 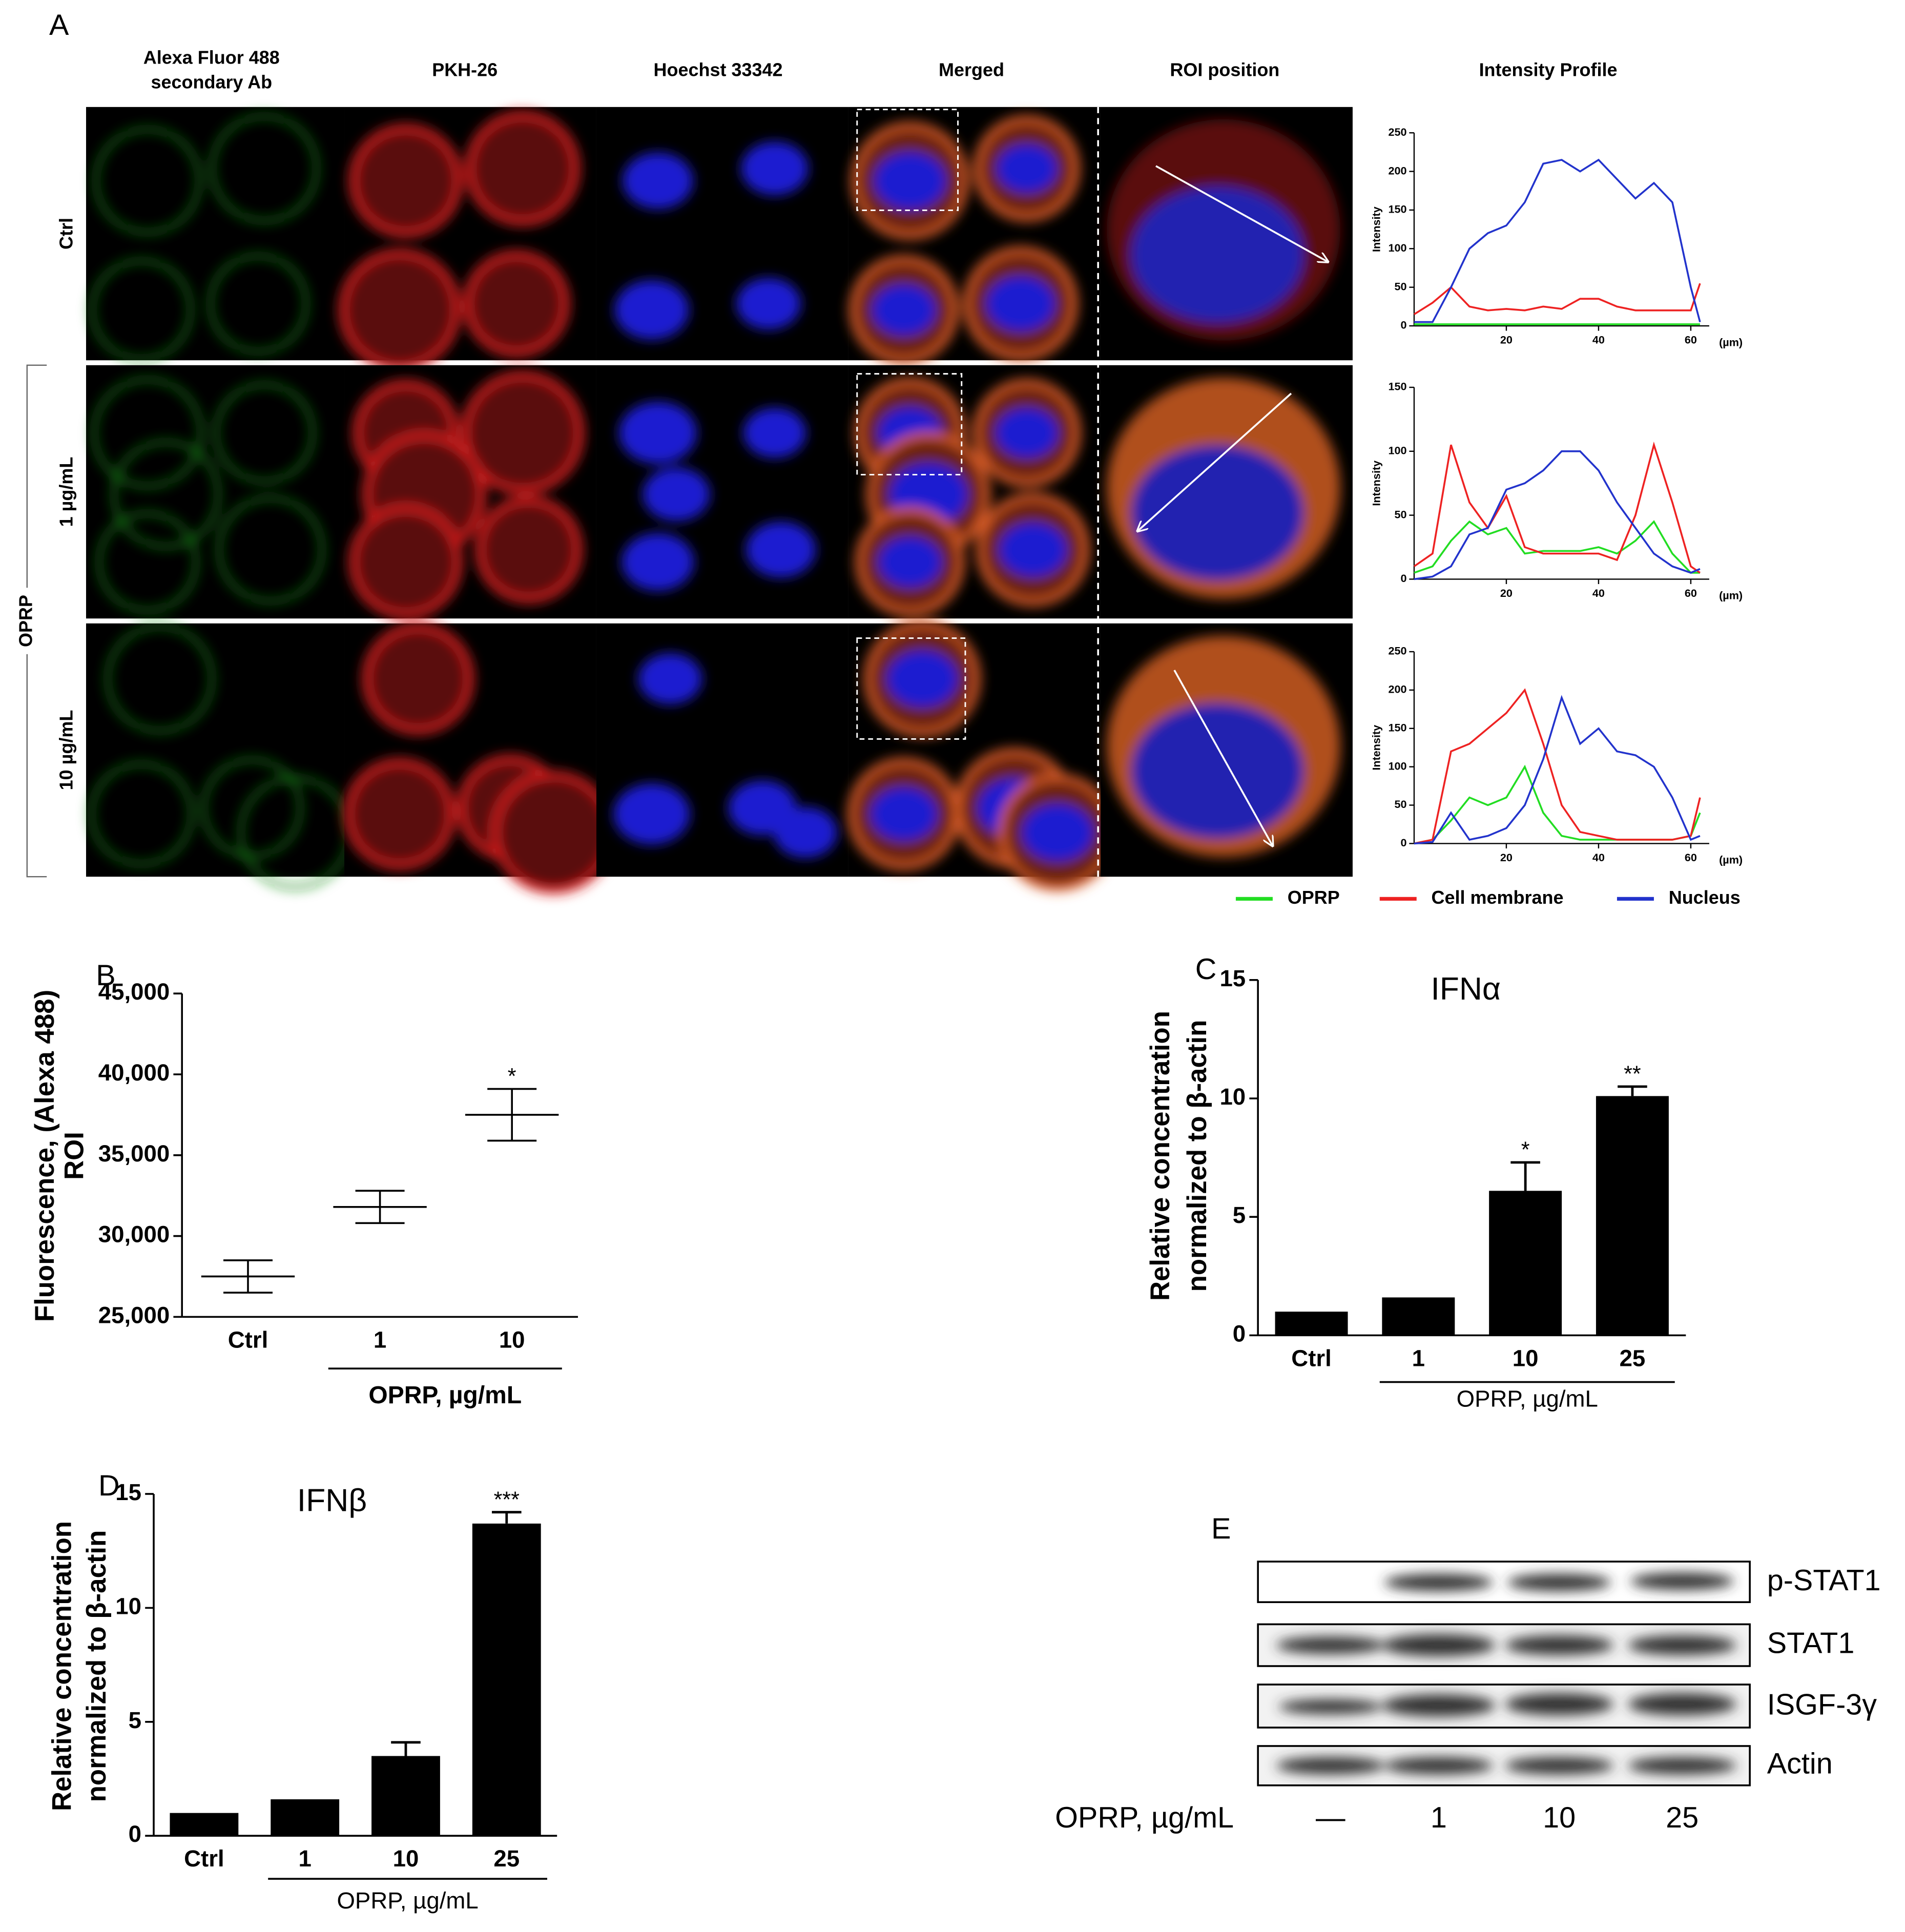 I want to click on y-tick-label: 35,000, so click(x=134, y=1153).